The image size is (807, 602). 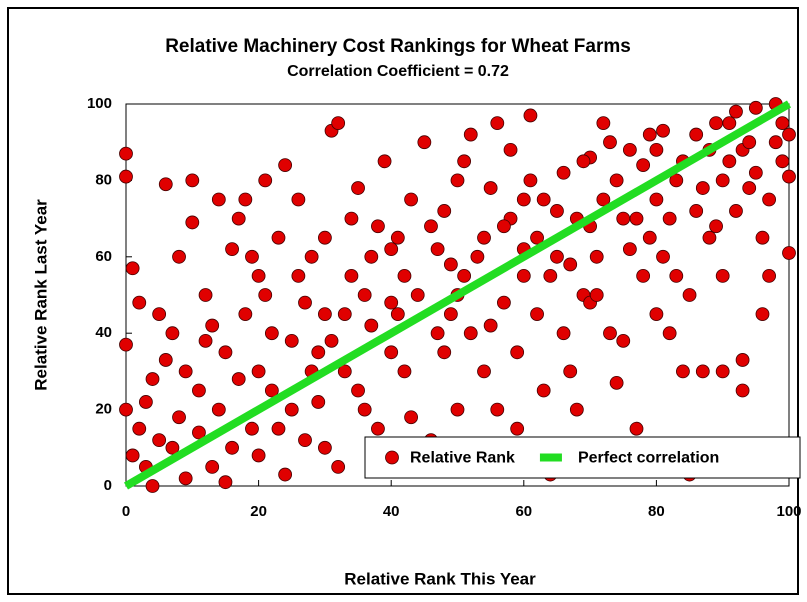 What do you see at coordinates (656, 511) in the screenshot?
I see `x-tick-label: 80` at bounding box center [656, 511].